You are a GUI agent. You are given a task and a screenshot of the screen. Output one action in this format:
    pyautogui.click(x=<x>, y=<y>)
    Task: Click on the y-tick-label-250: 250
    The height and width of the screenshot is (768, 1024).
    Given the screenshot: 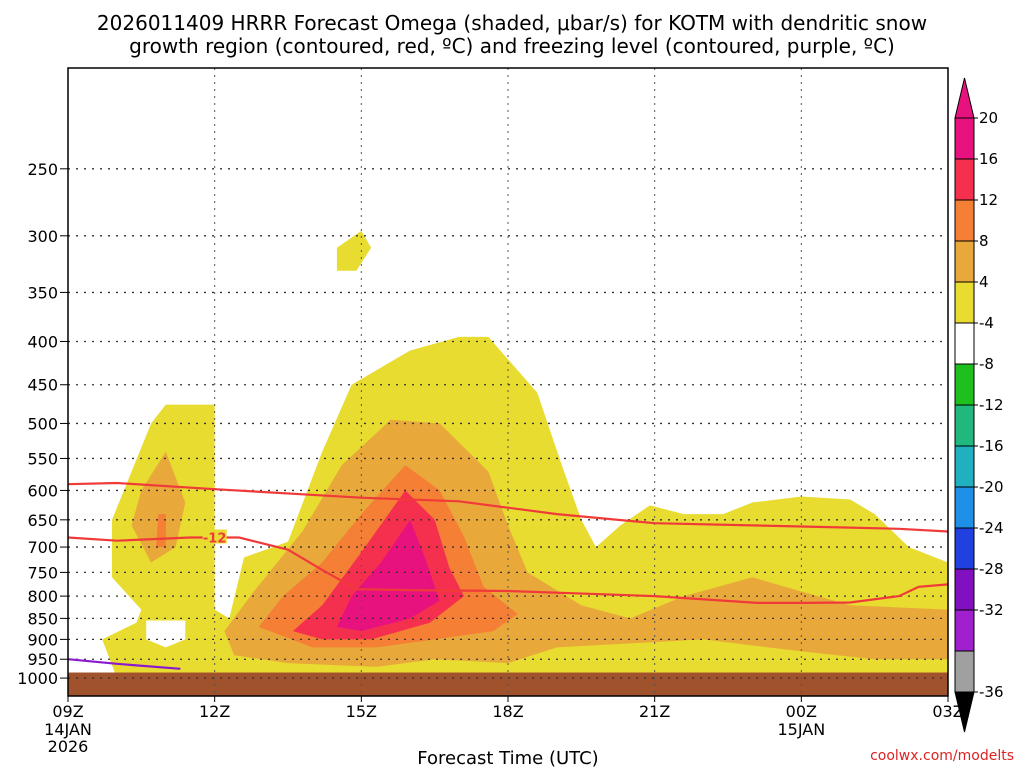 What is the action you would take?
    pyautogui.click(x=42, y=169)
    